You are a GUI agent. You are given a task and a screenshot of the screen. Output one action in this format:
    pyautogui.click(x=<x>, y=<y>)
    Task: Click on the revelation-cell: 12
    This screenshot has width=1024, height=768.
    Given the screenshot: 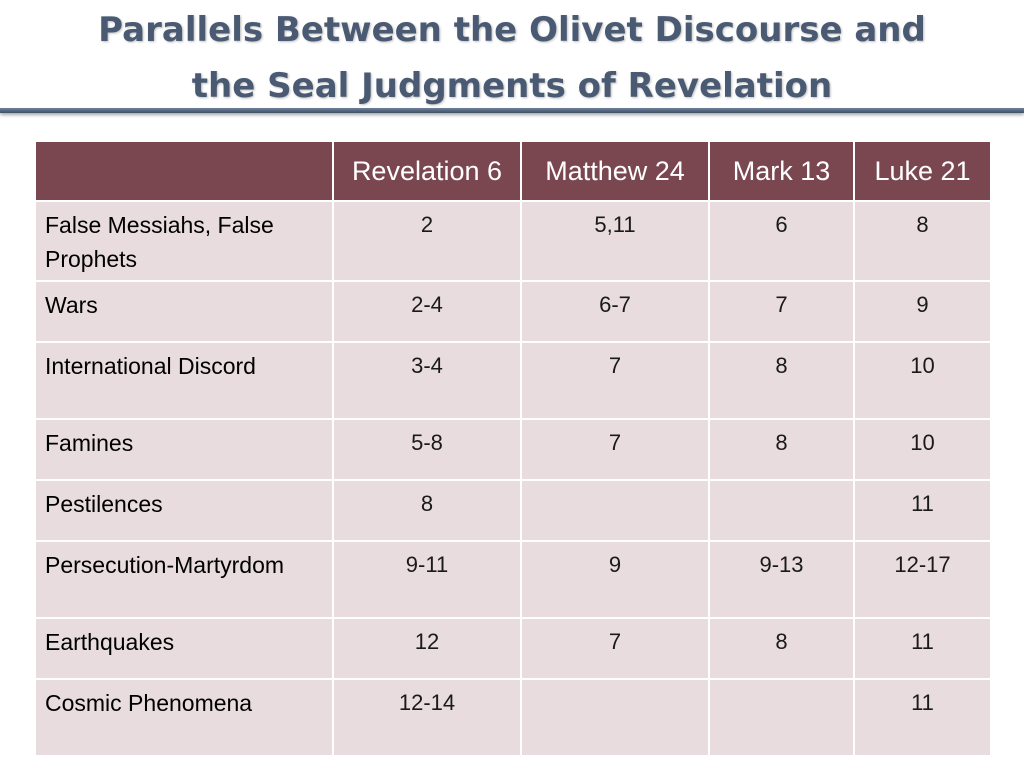 What is the action you would take?
    pyautogui.click(x=427, y=648)
    